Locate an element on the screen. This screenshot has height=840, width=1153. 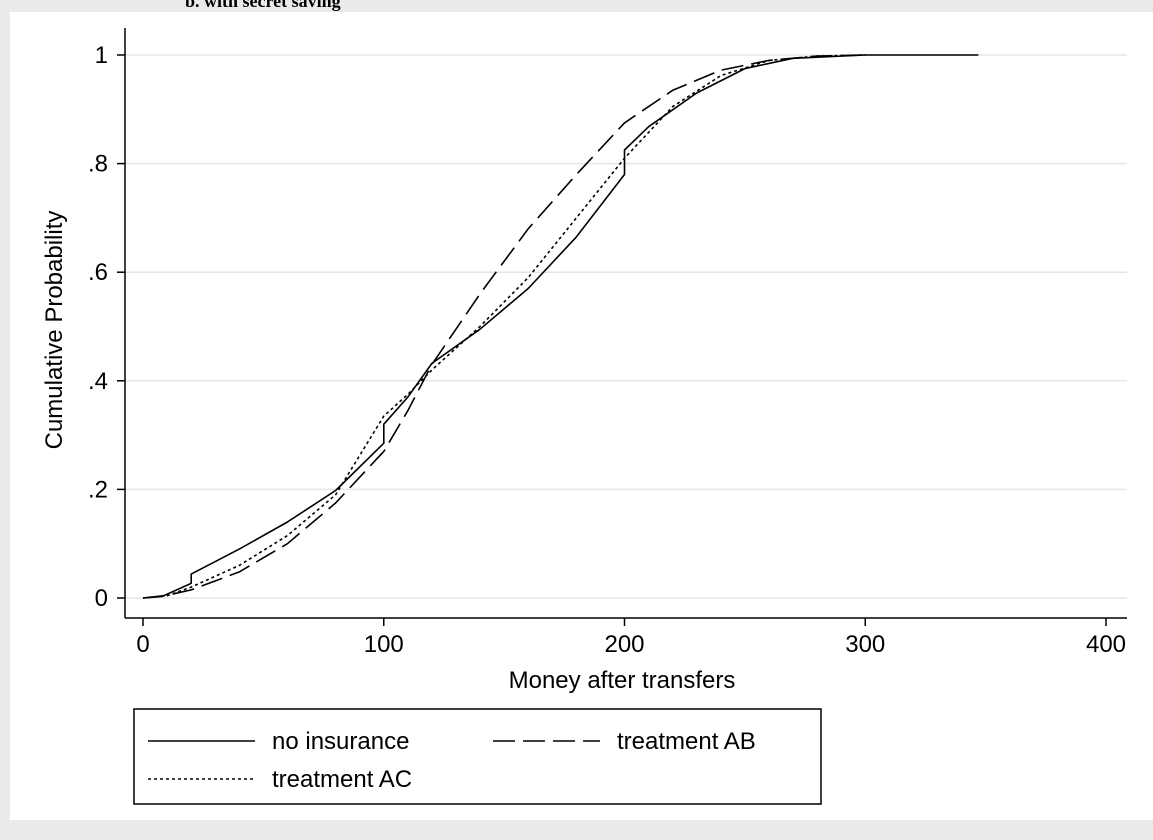
x-tick-label-4: 400 is located at coordinates (1106, 644).